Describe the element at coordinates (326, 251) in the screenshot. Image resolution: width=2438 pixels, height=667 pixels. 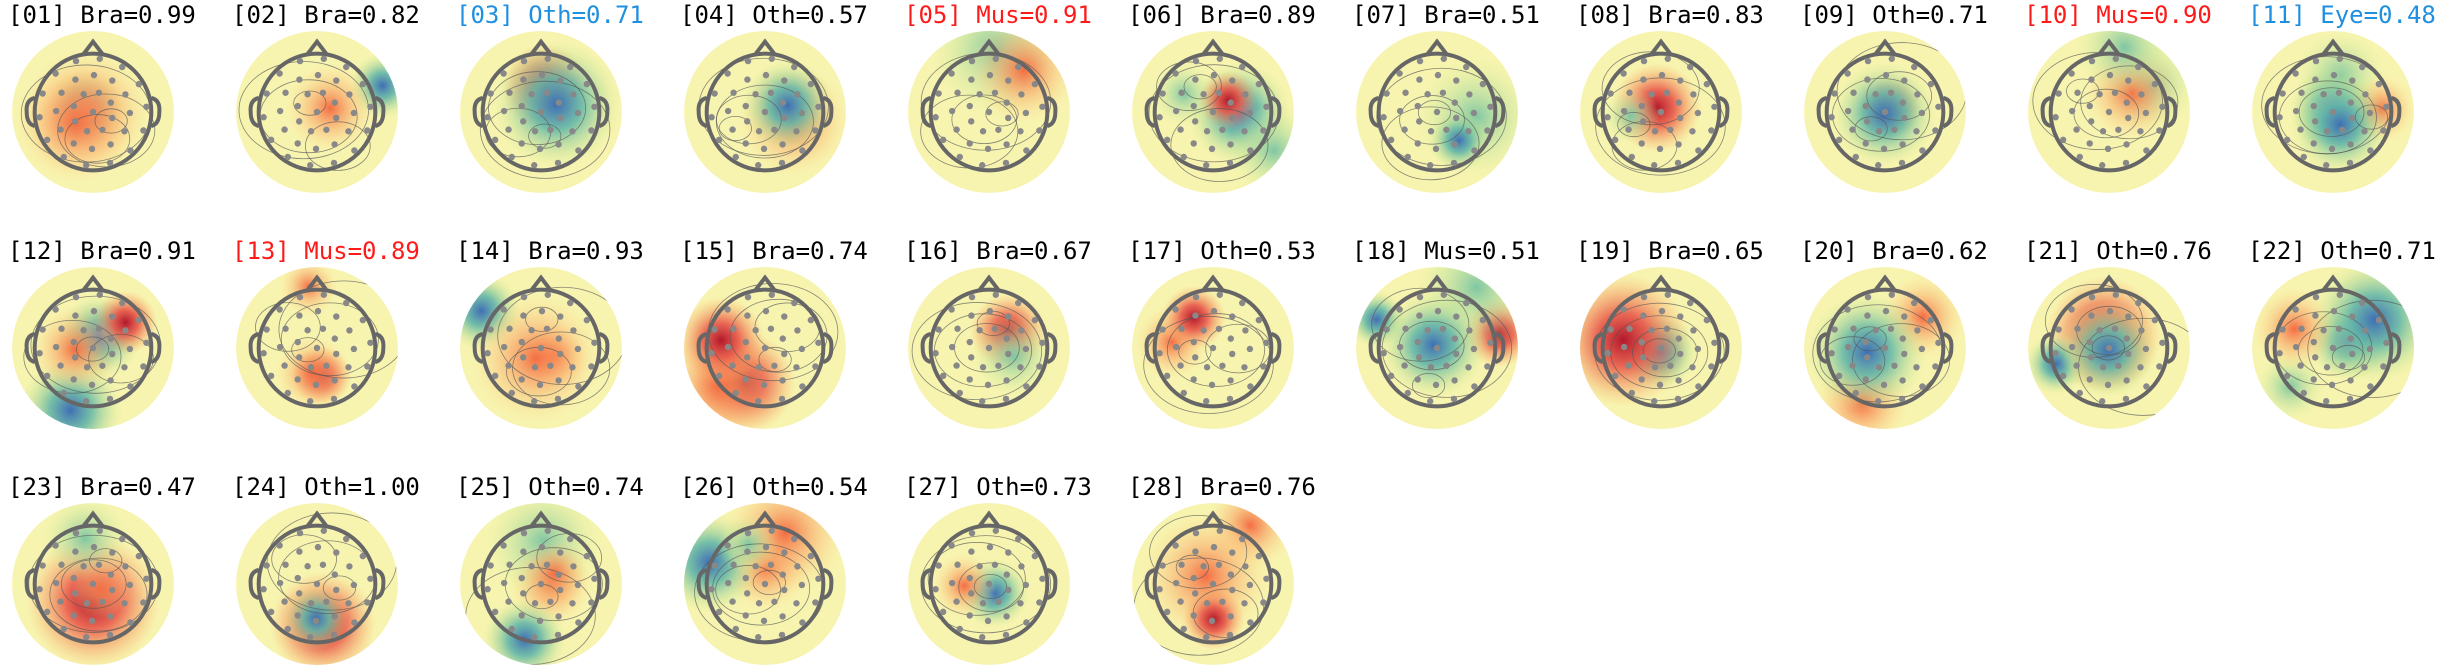
I see `panel-label: [13] Mus=0.89` at that location.